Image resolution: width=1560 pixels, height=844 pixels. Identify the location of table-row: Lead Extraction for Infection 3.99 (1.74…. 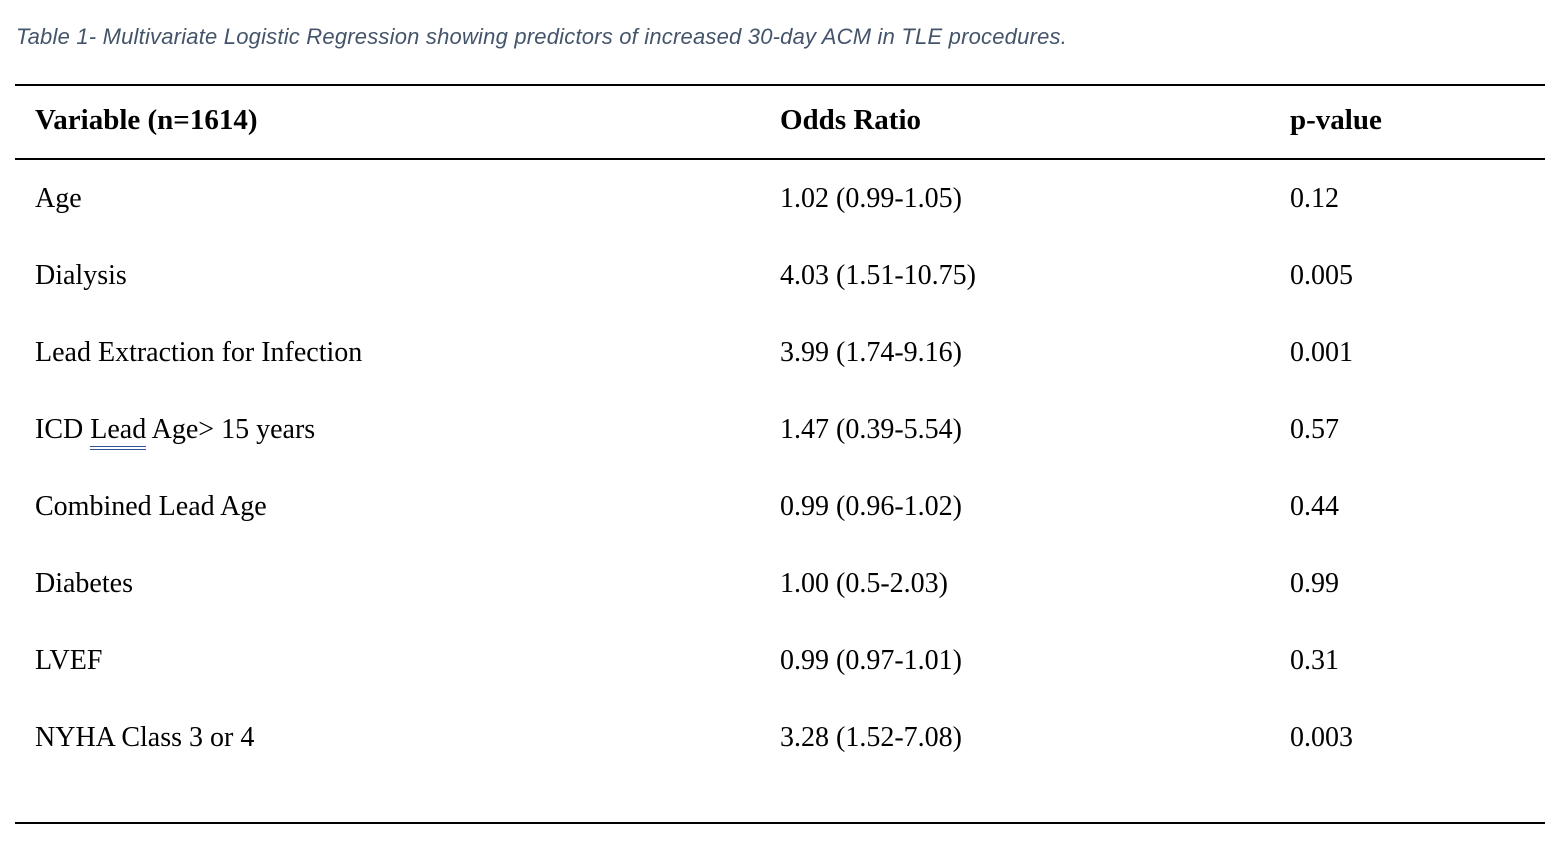
(780, 352).